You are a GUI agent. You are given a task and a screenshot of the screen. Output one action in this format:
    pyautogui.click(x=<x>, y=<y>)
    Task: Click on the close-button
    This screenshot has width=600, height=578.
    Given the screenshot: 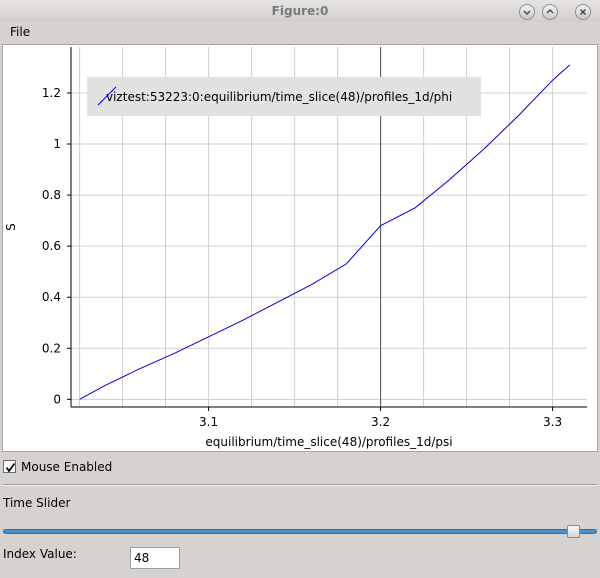 What is the action you would take?
    pyautogui.click(x=583, y=12)
    